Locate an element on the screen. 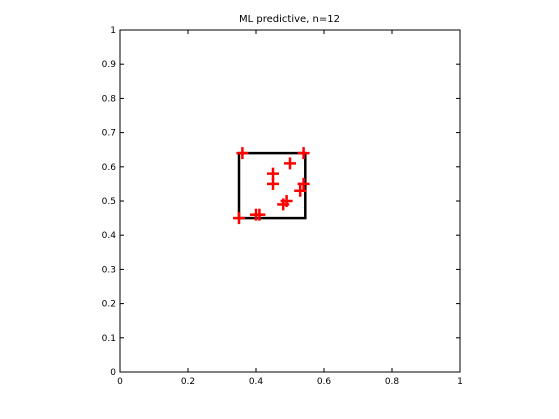 This screenshot has width=559, height=419. x-tick-label: 0.6 is located at coordinates (324, 382).